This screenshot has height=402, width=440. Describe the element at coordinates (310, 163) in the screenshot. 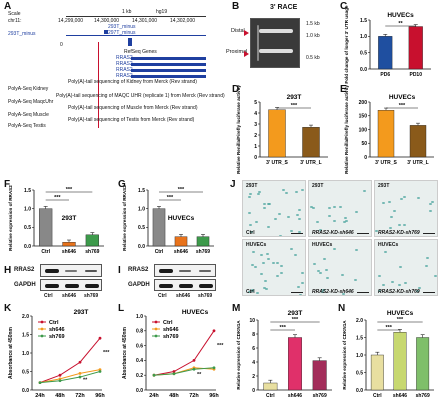

I see `chart-D-cat-1: 3' UTR_L` at that location.